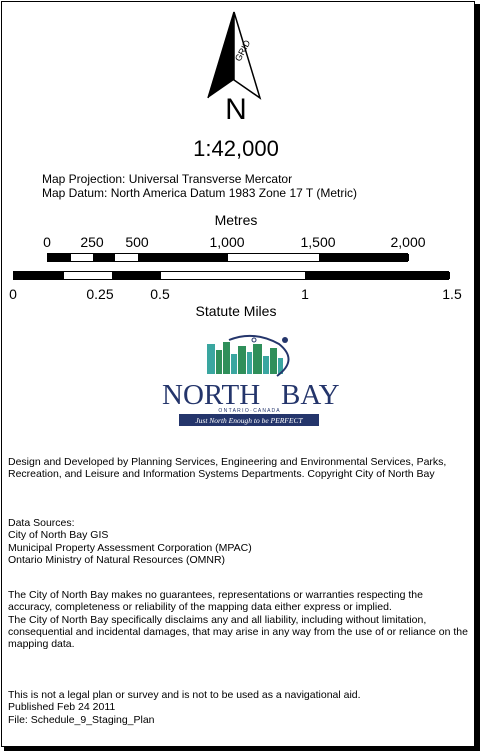 This screenshot has width=481, height=752. I want to click on panel-shadow-bottom, so click(242, 748).